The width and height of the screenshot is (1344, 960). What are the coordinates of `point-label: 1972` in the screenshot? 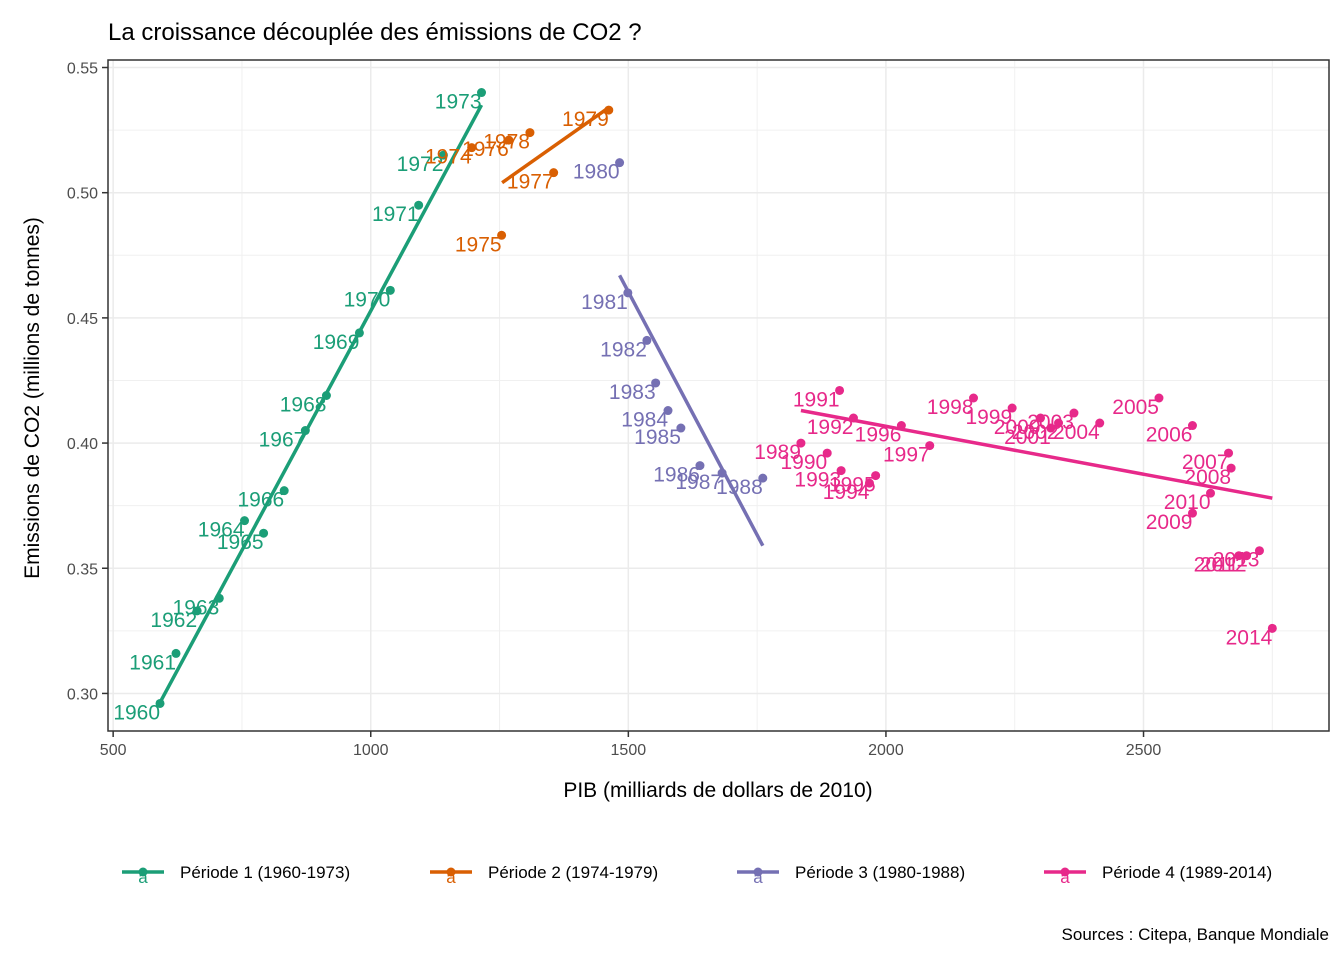 It's located at (420, 164).